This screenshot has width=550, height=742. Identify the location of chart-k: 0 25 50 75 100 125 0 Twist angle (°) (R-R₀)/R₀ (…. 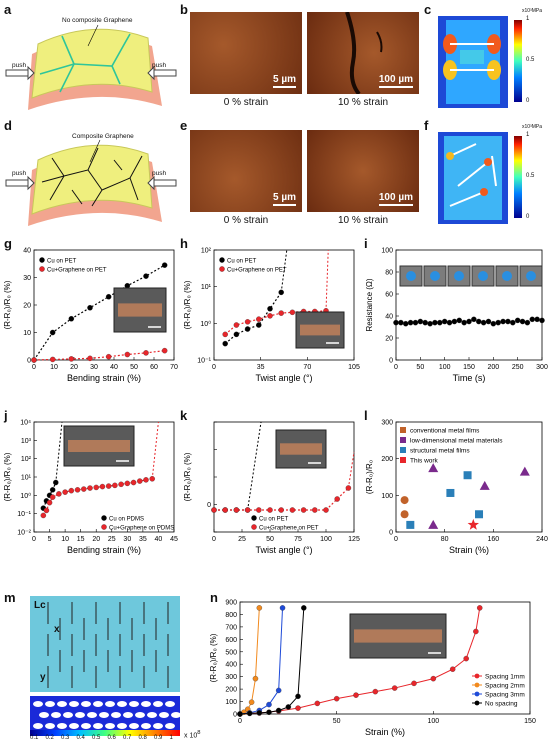
(271, 488).